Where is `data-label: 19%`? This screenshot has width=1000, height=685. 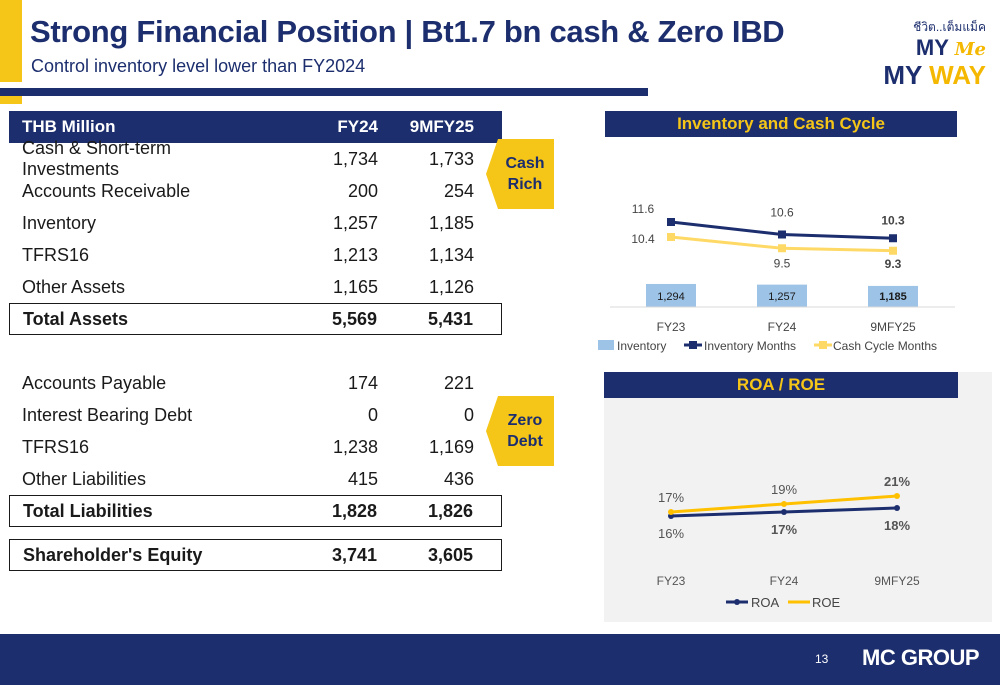 data-label: 19% is located at coordinates (784, 489).